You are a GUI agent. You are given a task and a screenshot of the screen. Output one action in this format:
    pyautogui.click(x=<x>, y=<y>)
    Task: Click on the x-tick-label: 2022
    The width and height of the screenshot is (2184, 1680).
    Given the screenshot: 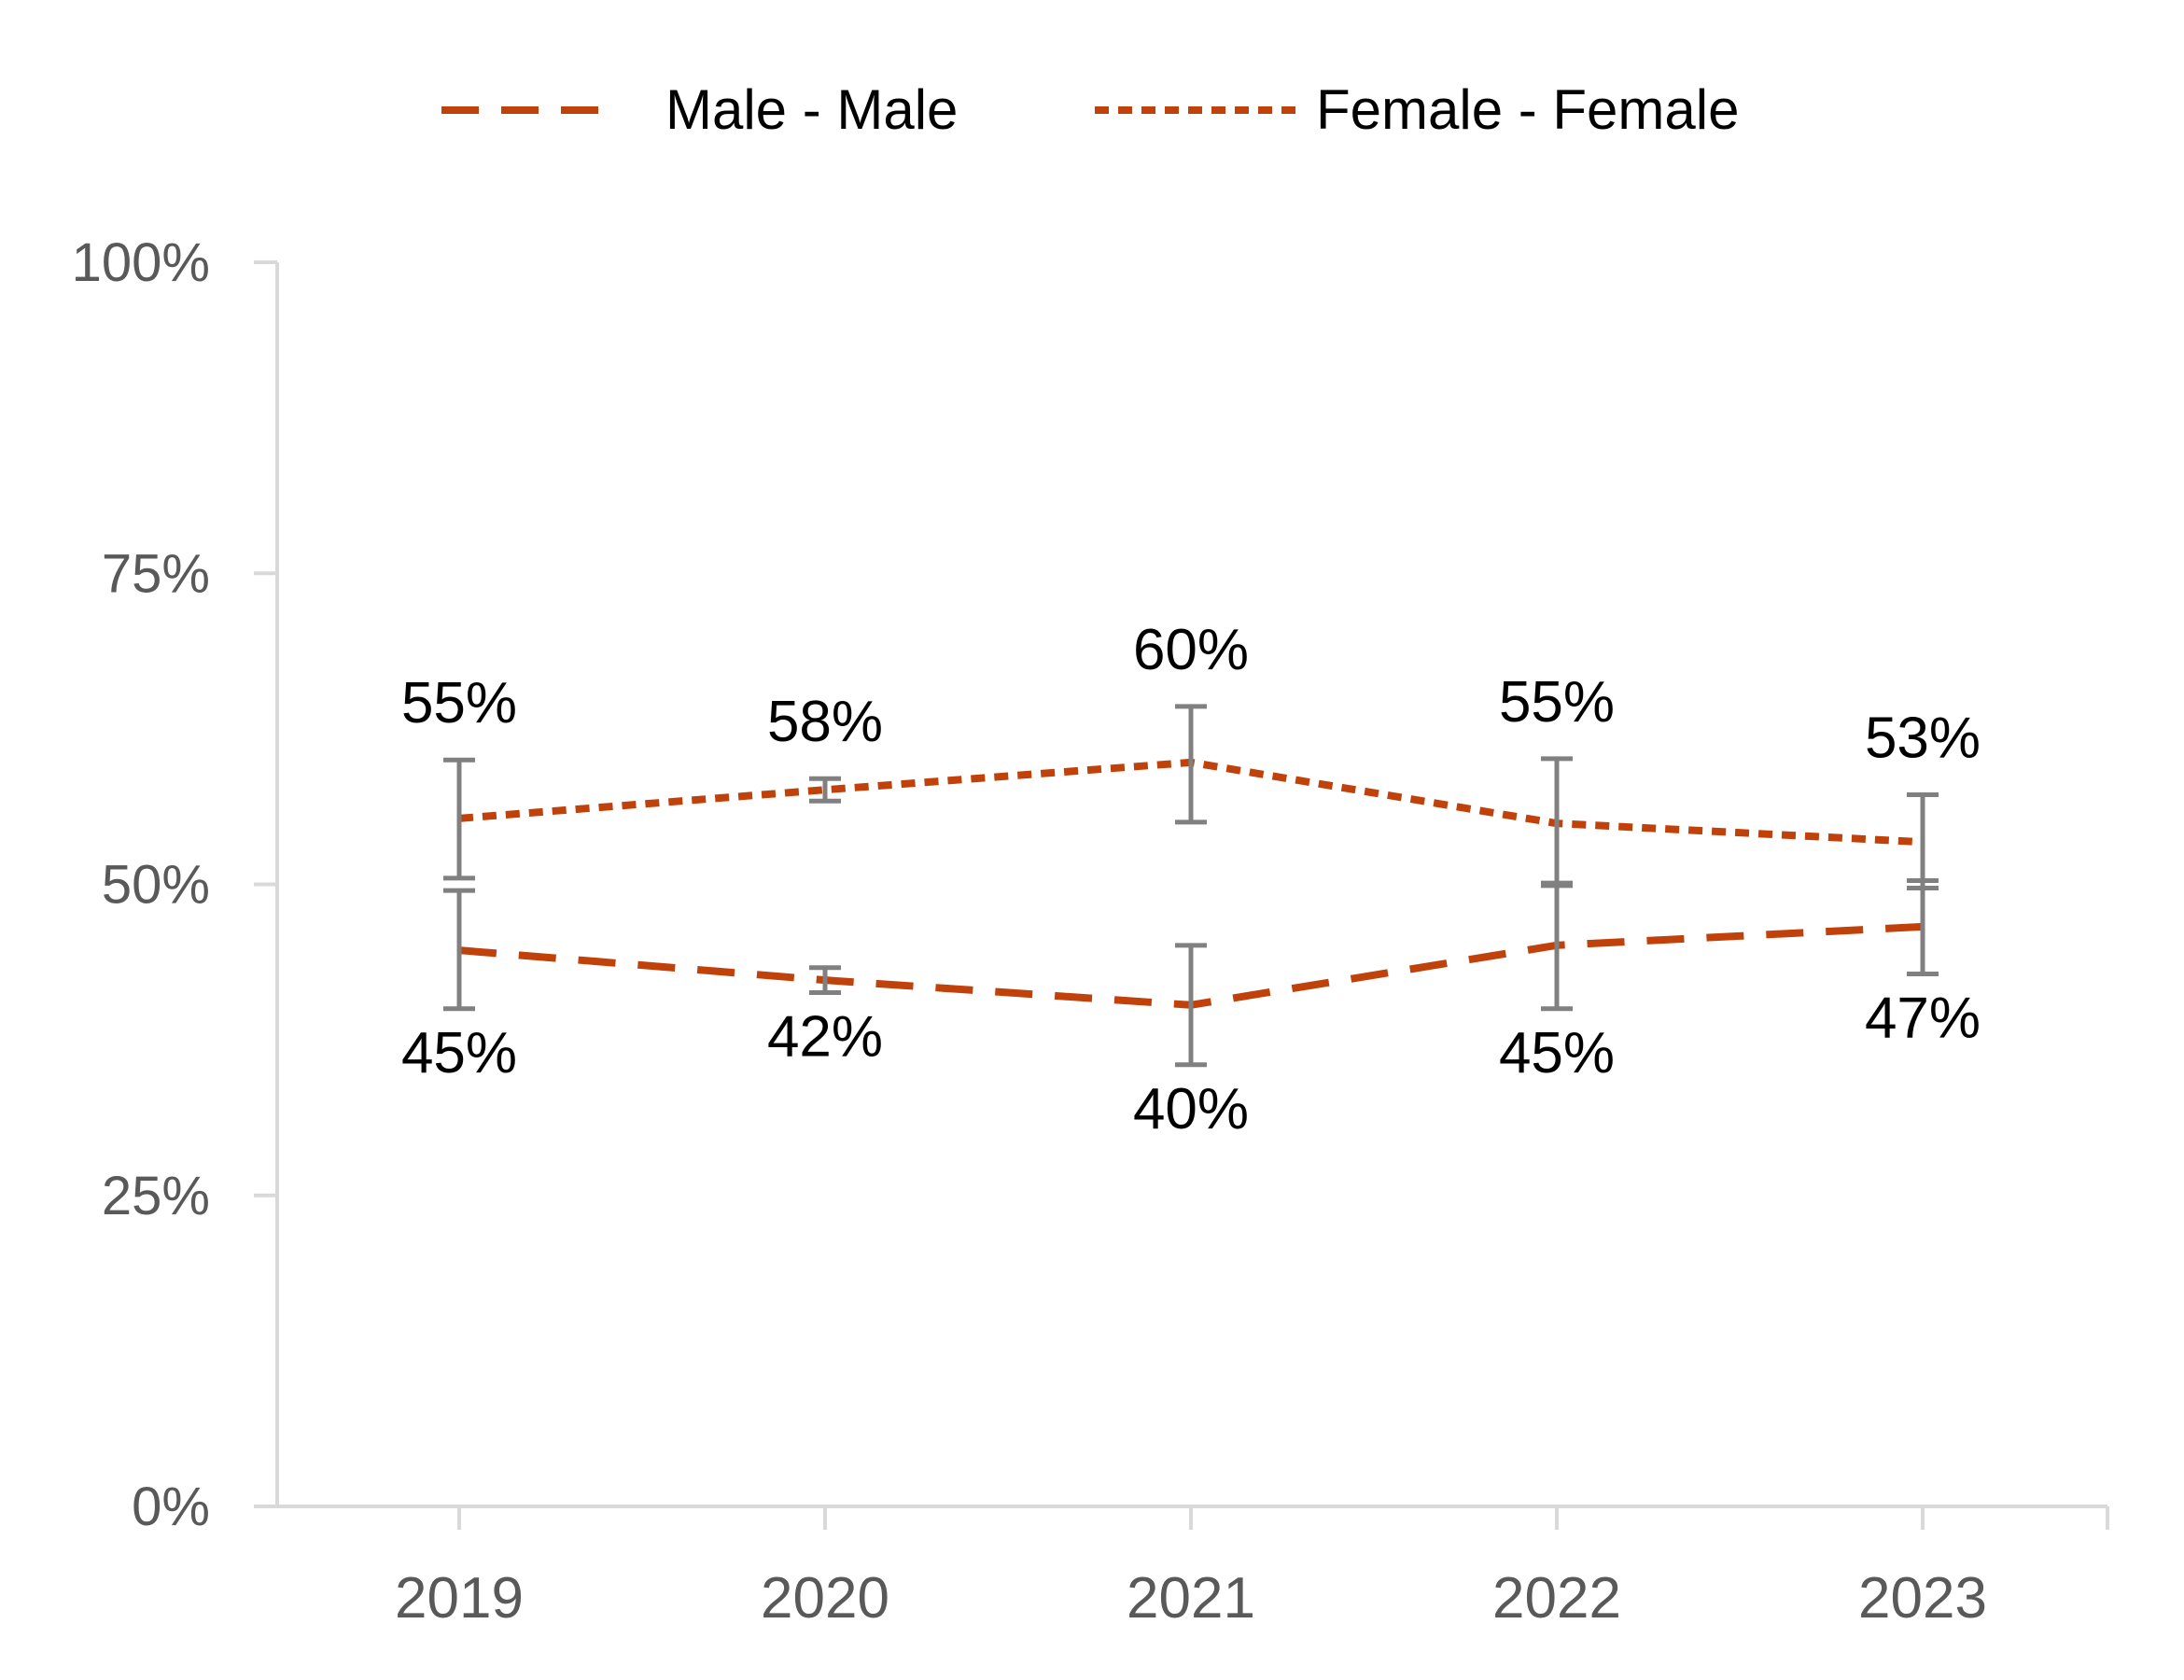 What is the action you would take?
    pyautogui.click(x=1556, y=1598)
    